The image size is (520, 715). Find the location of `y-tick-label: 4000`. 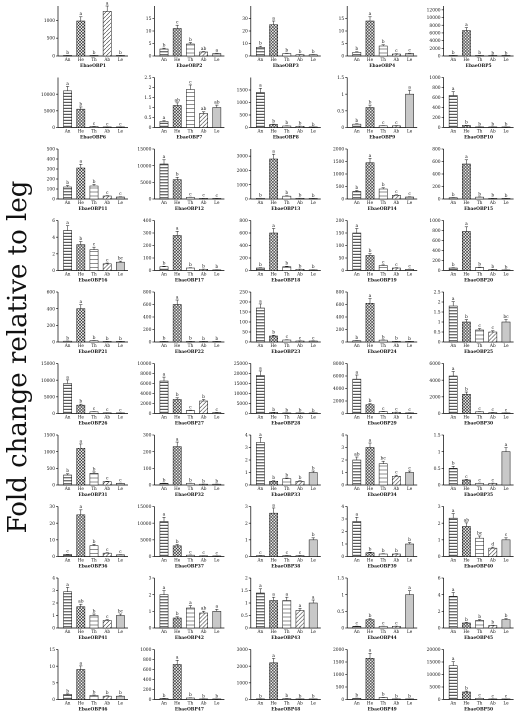

y-tick-label: 4000 is located at coordinates (434, 381).